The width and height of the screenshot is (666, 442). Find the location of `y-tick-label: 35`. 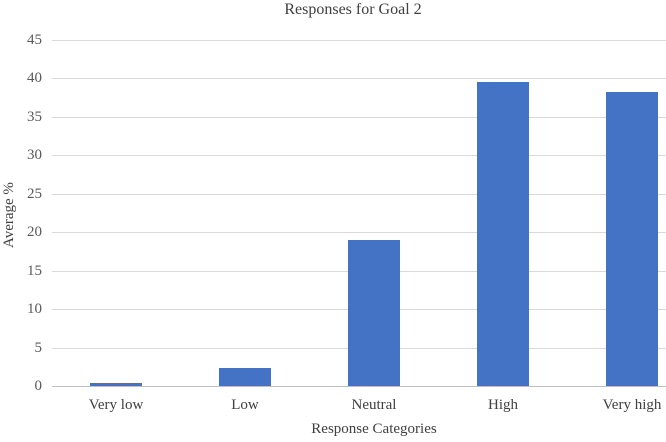

y-tick-label: 35 is located at coordinates (34, 116).